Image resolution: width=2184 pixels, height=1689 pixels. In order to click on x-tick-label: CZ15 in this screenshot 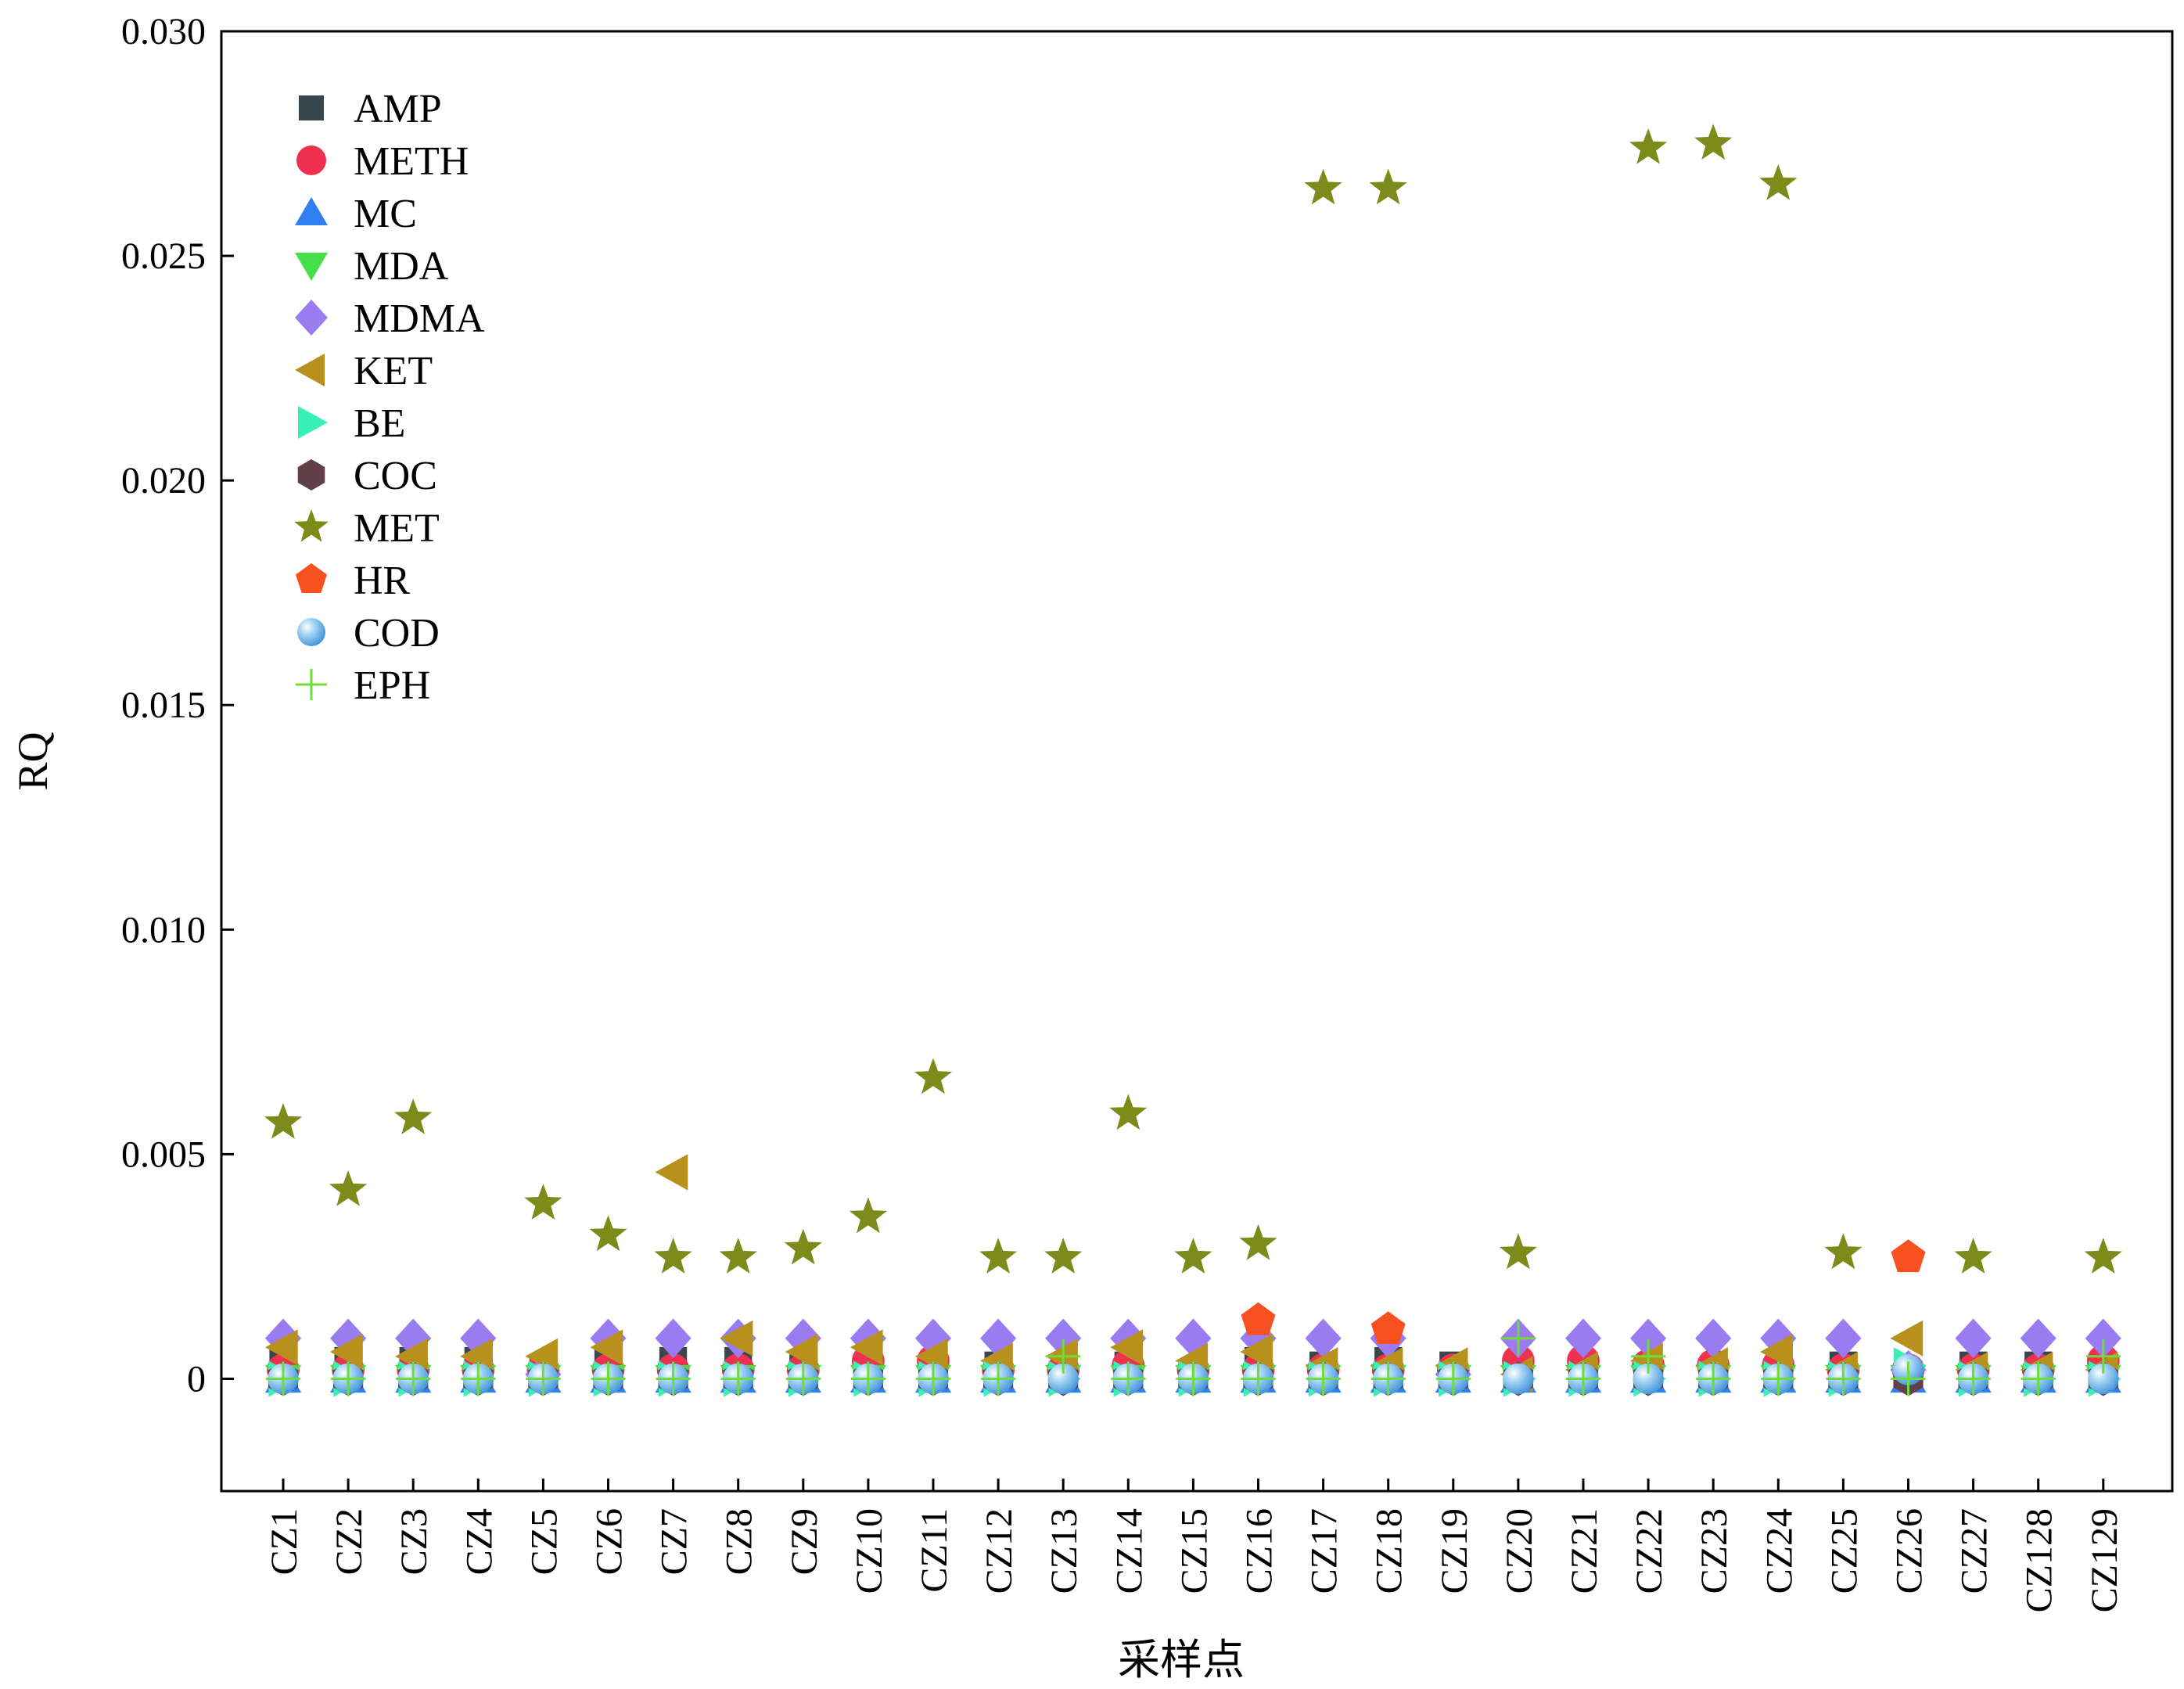, I will do `click(1194, 1551)`.